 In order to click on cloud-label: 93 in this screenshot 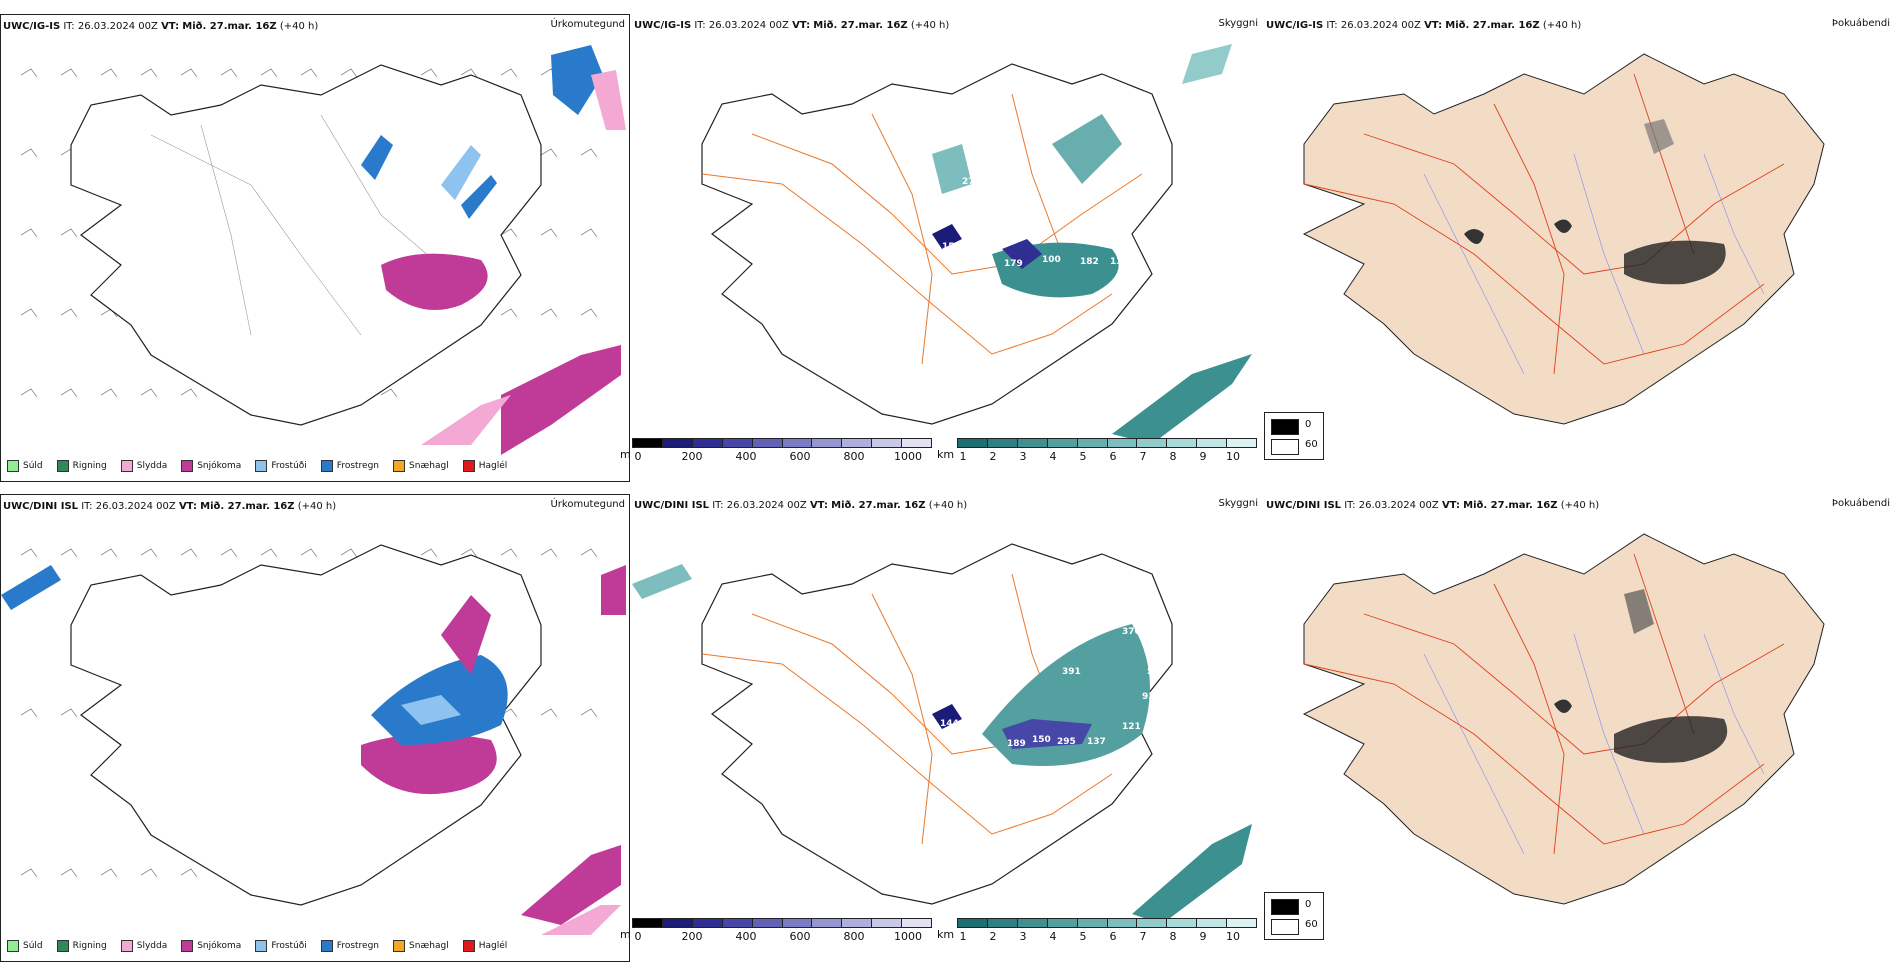, I will do `click(1148, 697)`.